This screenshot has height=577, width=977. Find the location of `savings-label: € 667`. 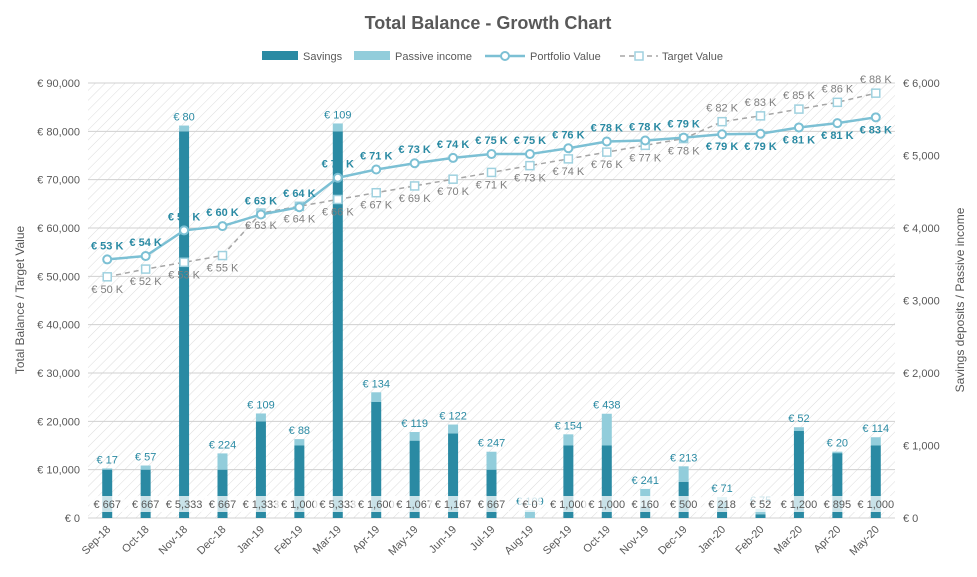

savings-label: € 667 is located at coordinates (492, 505).